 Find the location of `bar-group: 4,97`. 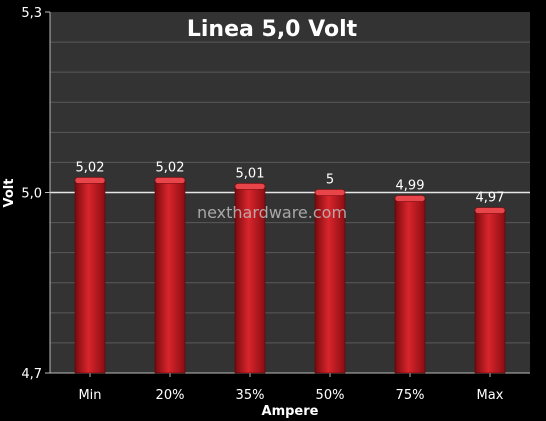

bar-group: 4,97 is located at coordinates (490, 282).